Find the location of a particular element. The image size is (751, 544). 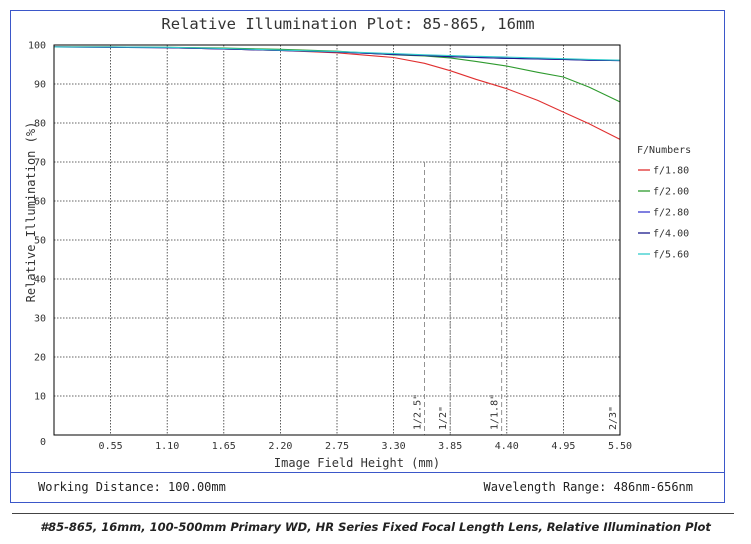

x-tick-label: 1.65 is located at coordinates (224, 446).